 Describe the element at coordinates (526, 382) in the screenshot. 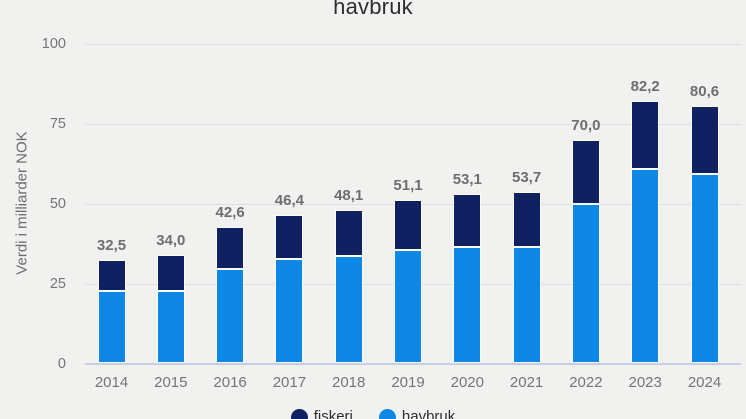

I see `x-tick-label-2021: 2021` at that location.